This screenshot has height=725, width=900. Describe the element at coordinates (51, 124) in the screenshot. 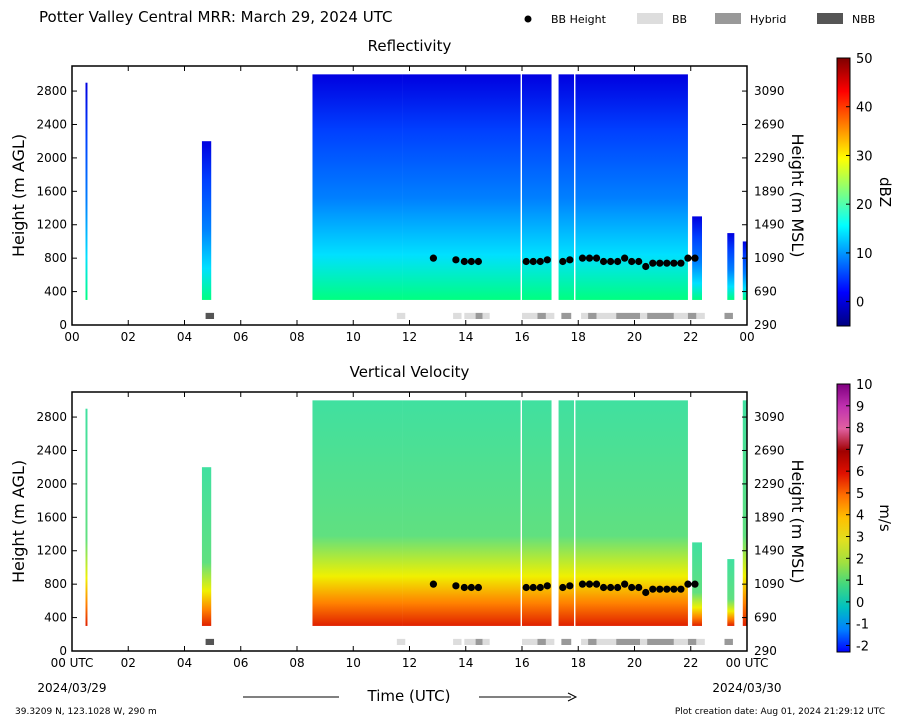

I see `y-tick-label: 2400` at that location.